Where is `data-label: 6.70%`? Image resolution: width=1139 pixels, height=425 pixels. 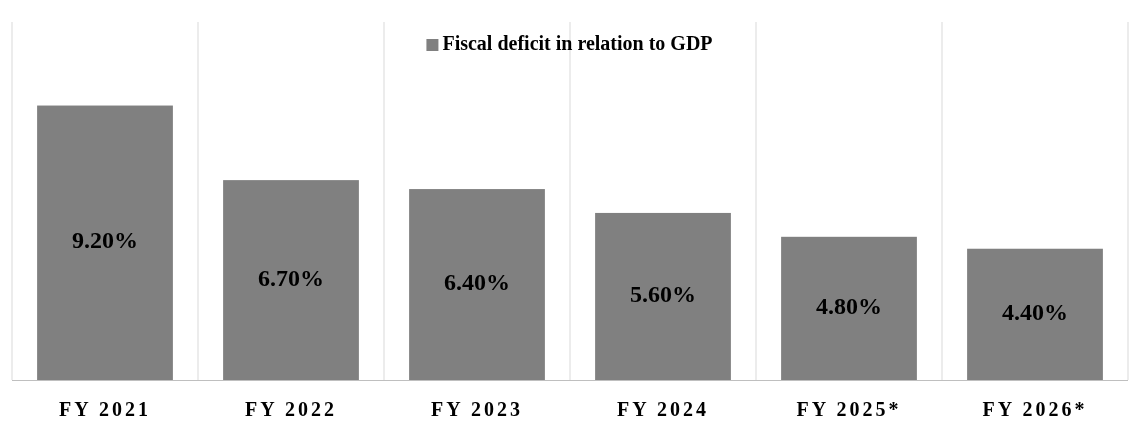 data-label: 6.70% is located at coordinates (291, 277).